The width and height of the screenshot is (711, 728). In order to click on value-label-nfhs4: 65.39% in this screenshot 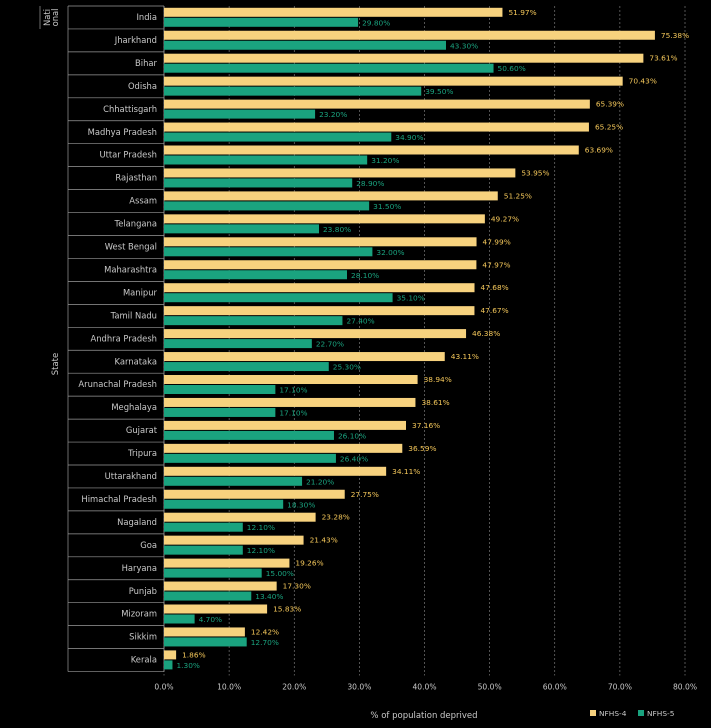, I will do `click(610, 104)`.